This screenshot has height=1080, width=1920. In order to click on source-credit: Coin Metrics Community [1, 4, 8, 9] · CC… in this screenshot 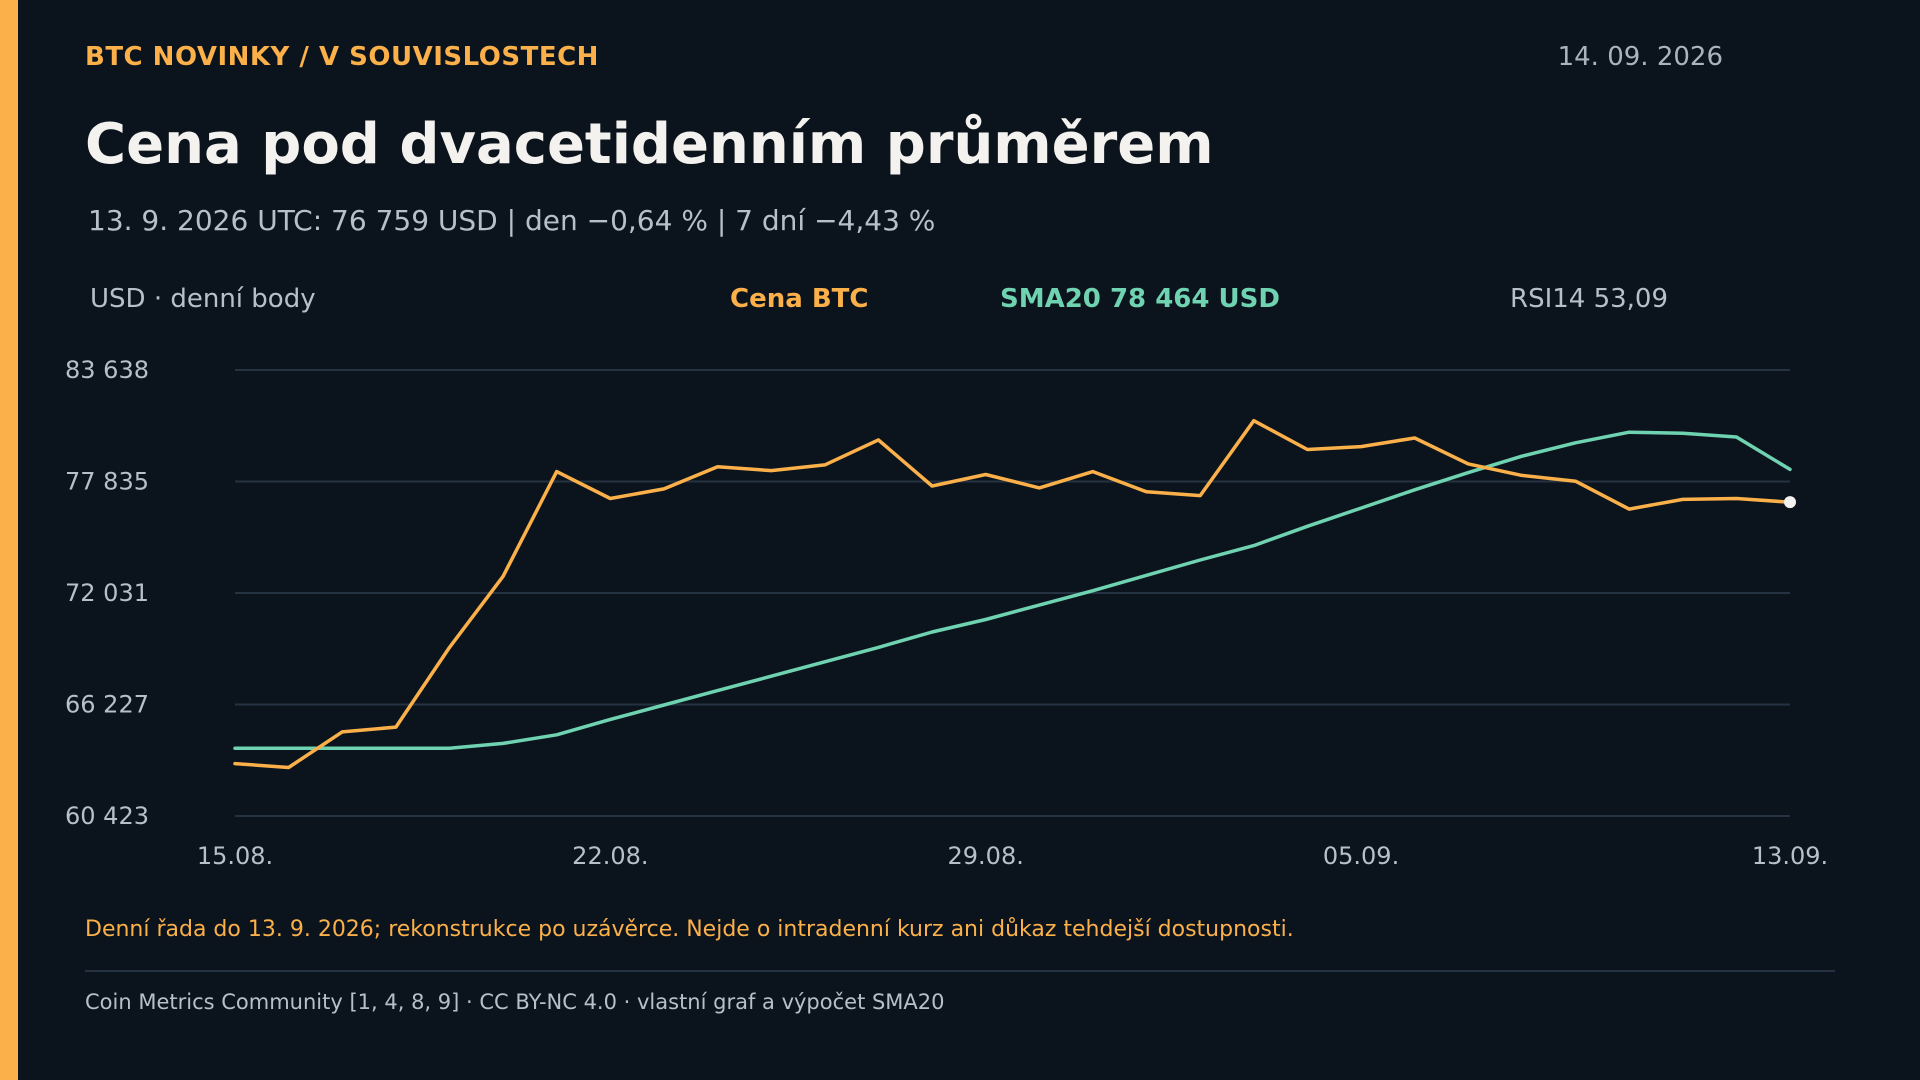, I will do `click(515, 1002)`.